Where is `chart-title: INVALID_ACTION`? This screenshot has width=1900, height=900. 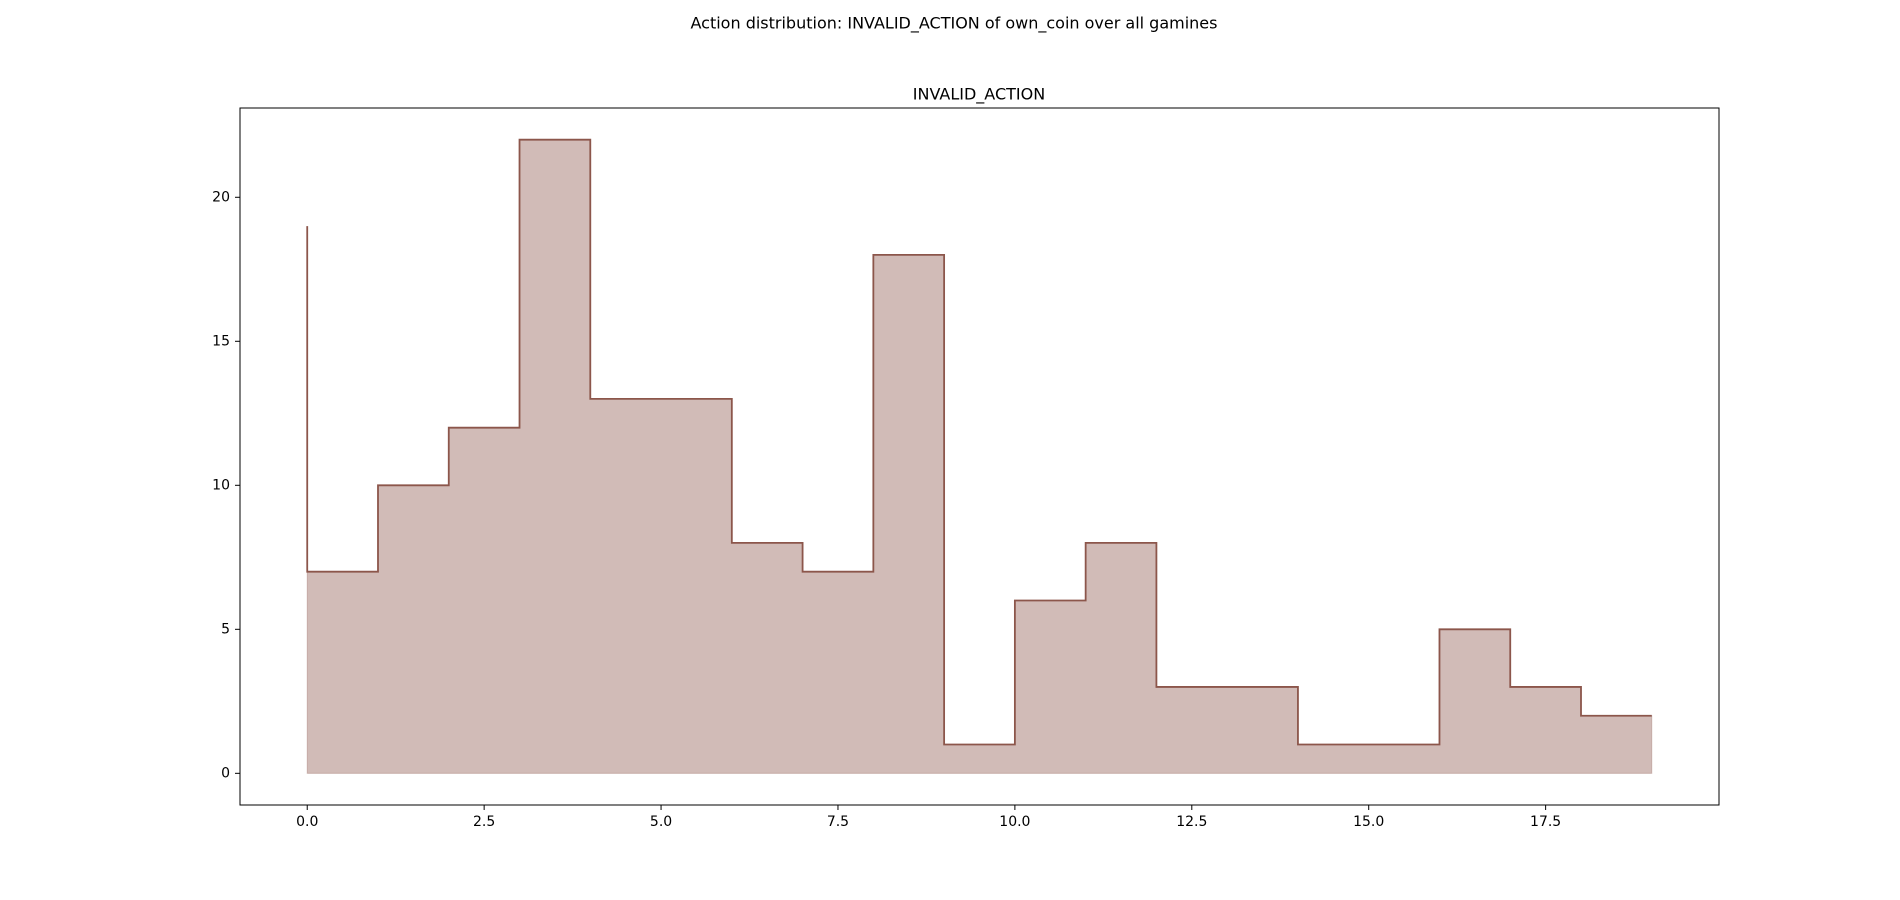 chart-title: INVALID_ACTION is located at coordinates (979, 95).